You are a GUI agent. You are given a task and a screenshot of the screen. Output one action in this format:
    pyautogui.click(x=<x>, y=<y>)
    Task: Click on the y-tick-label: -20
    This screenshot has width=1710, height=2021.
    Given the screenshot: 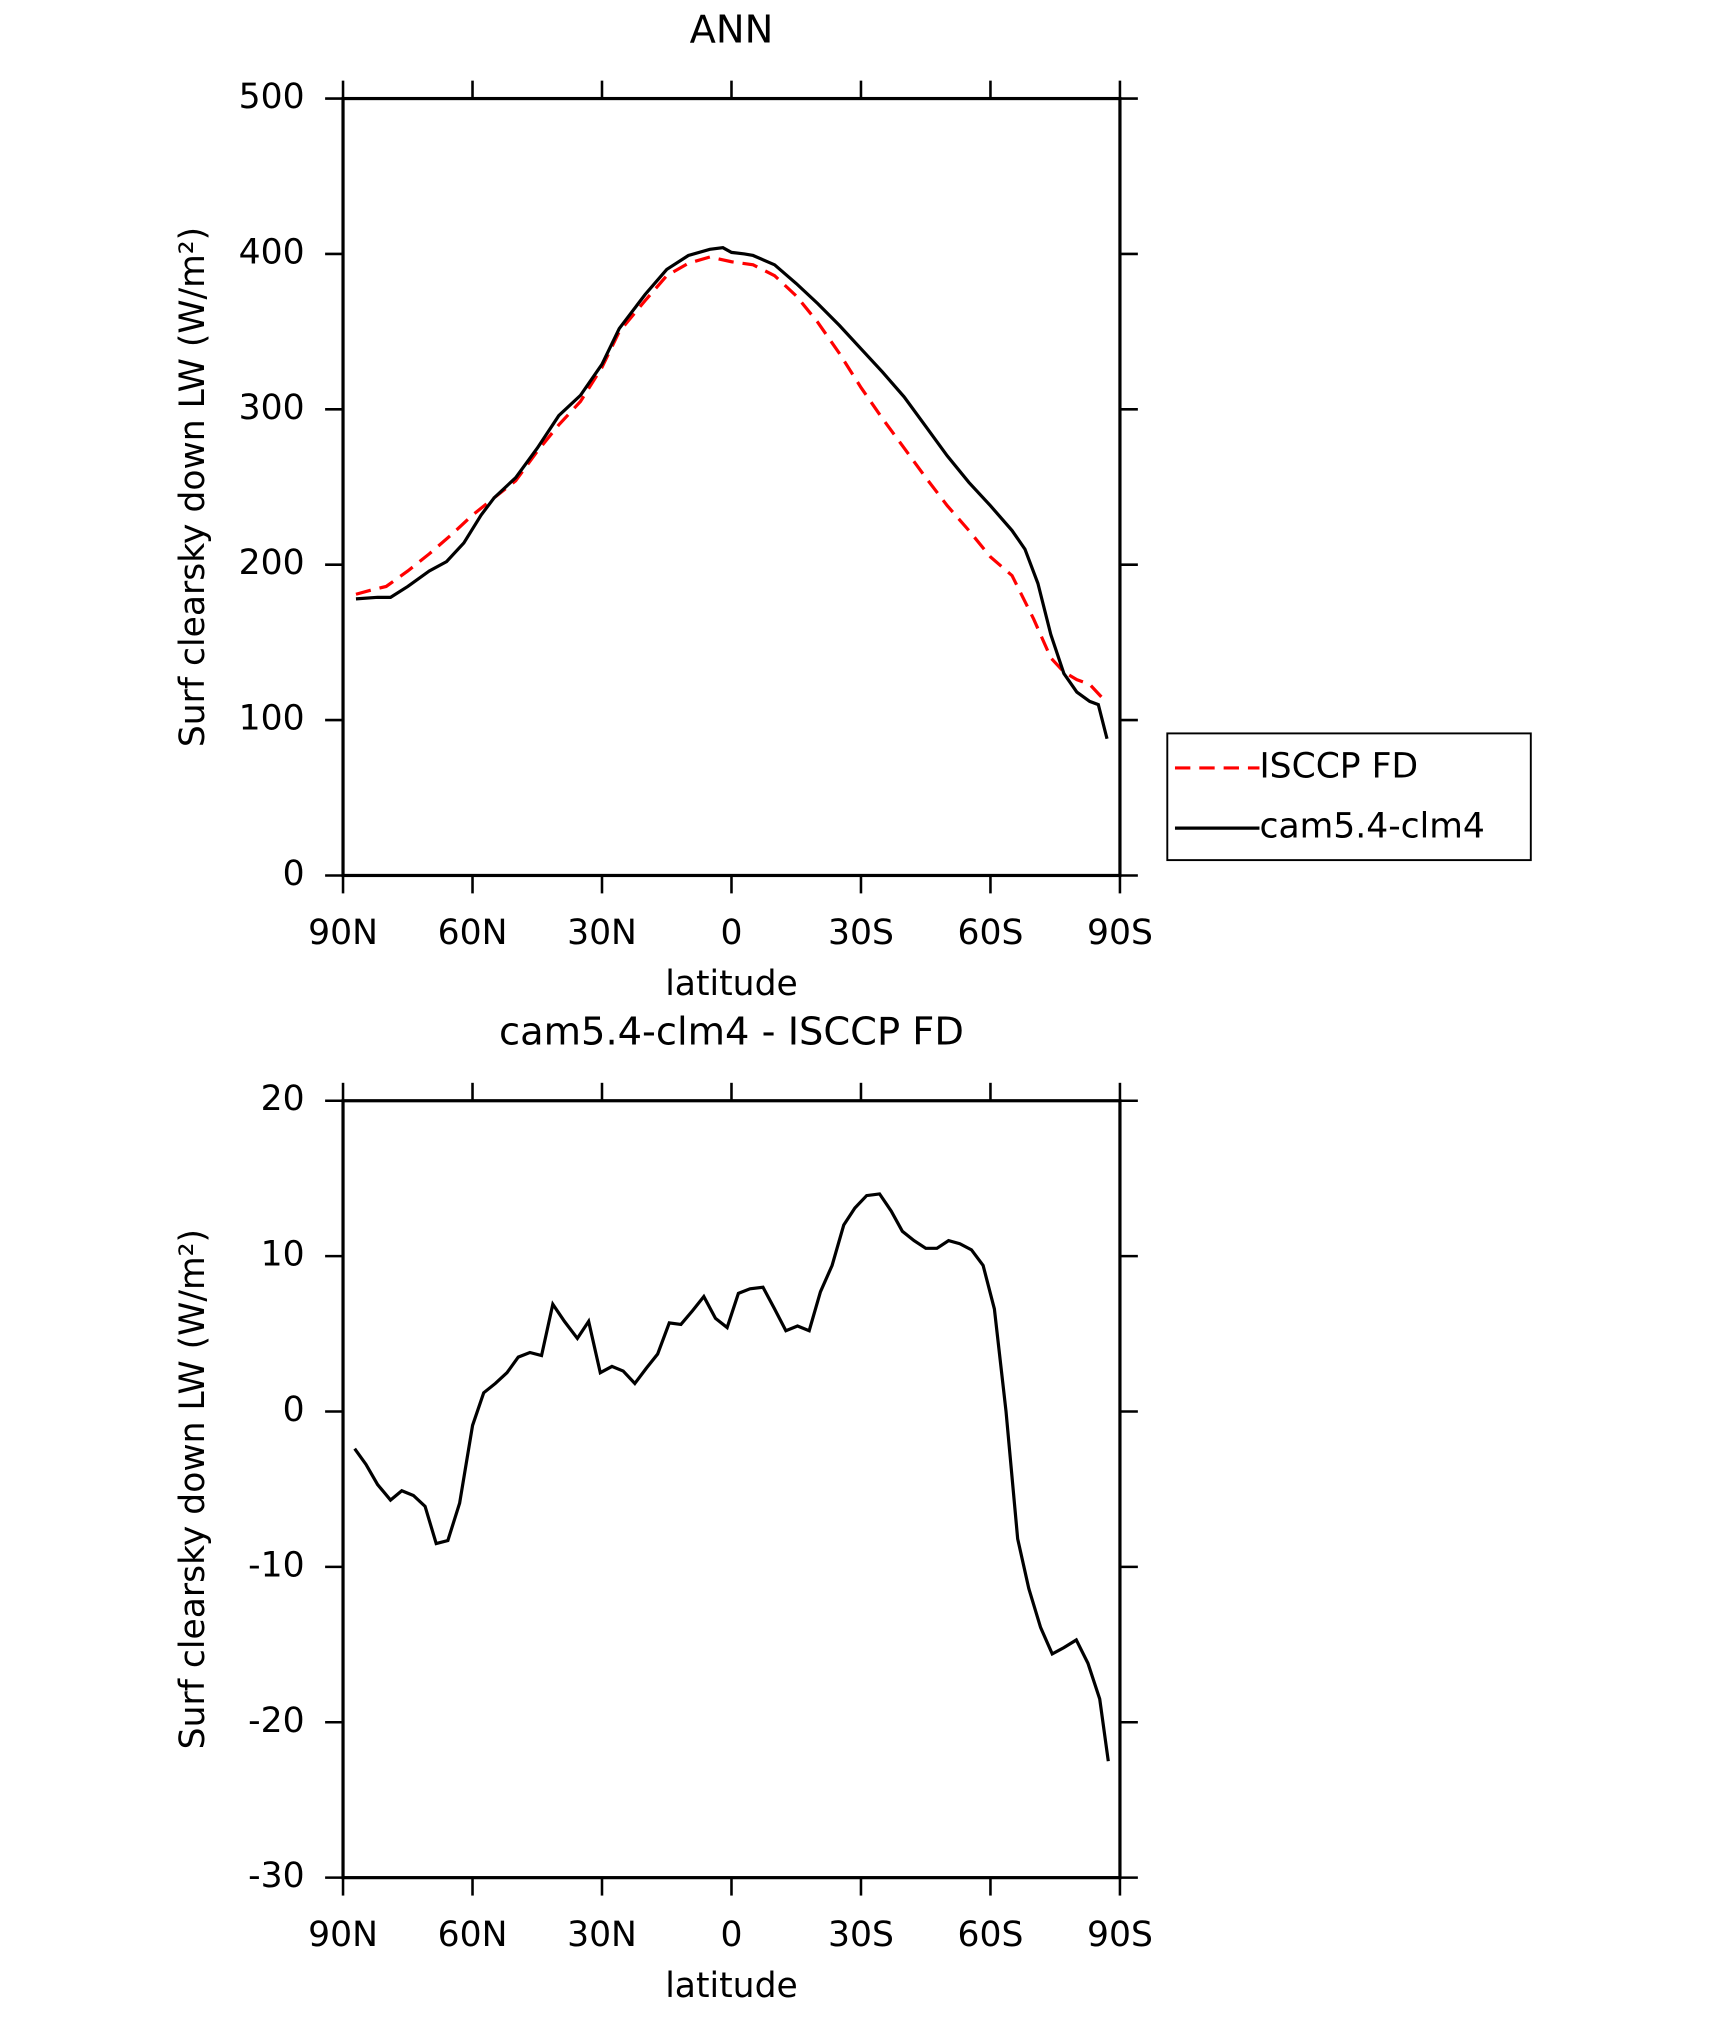 What is the action you would take?
    pyautogui.click(x=276, y=1721)
    